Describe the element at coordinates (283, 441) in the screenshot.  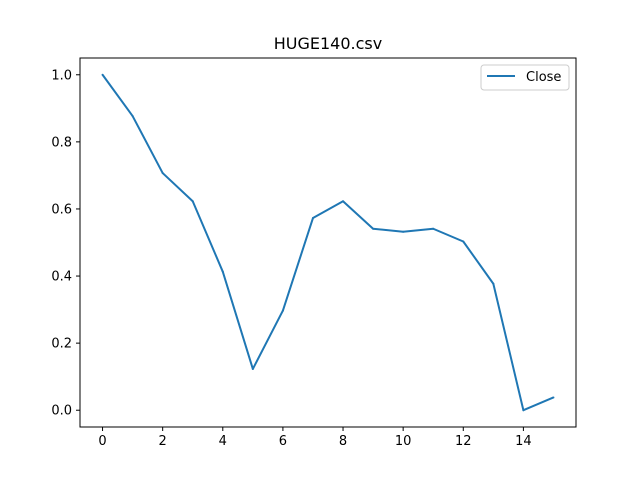
I see `x-tick-label: 6` at that location.